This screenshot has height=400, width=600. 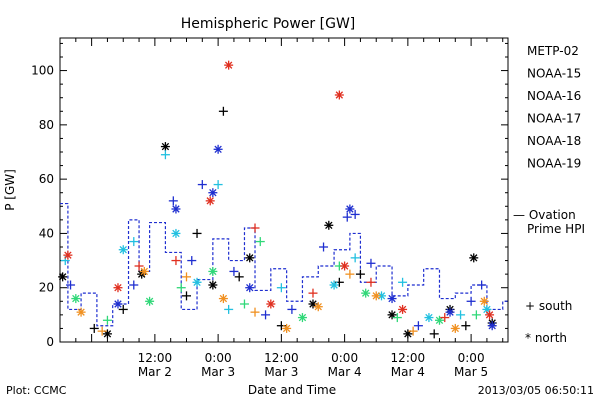 What do you see at coordinates (292, 390) in the screenshot?
I see `x-axis-label: Date and Time` at bounding box center [292, 390].